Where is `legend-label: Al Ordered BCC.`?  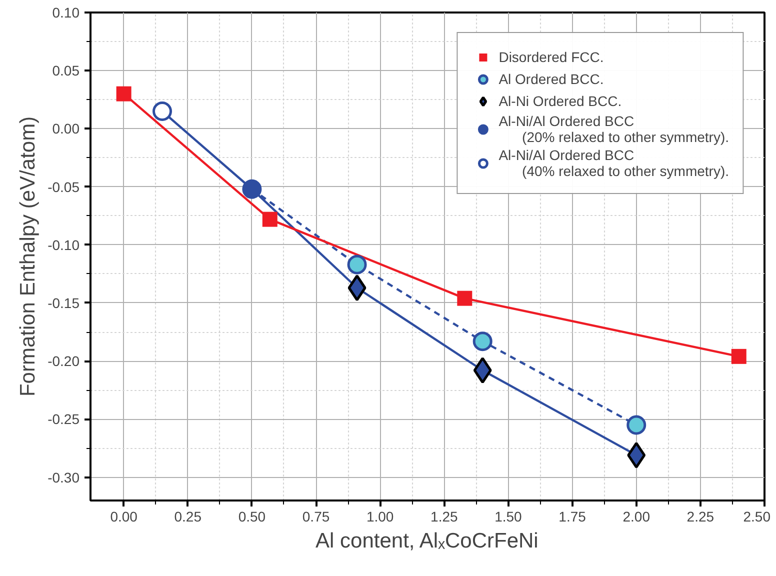
legend-label: Al Ordered BCC. is located at coordinates (551, 79).